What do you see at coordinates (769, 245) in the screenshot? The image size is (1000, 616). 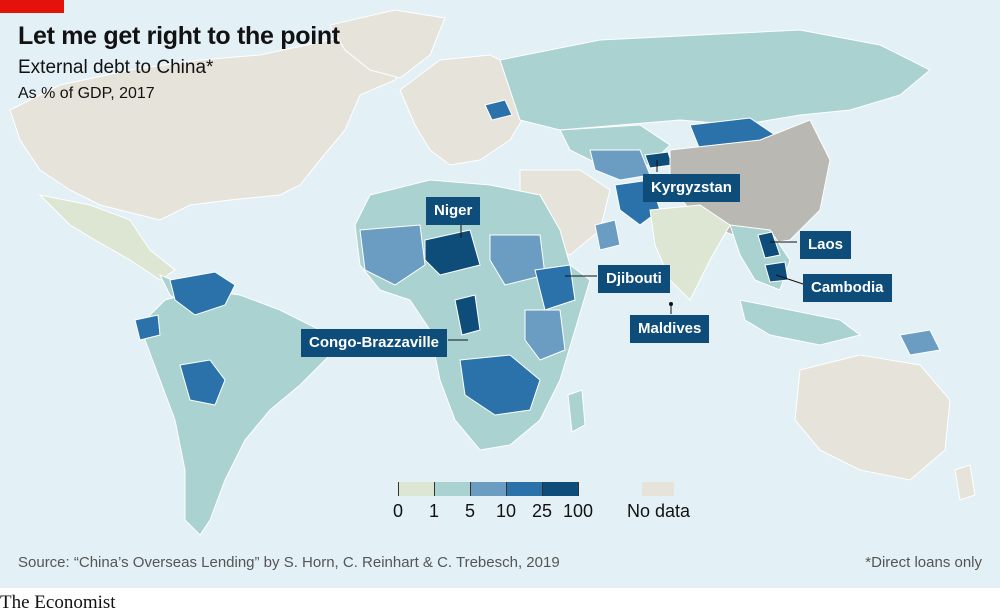 I see `laos-country` at bounding box center [769, 245].